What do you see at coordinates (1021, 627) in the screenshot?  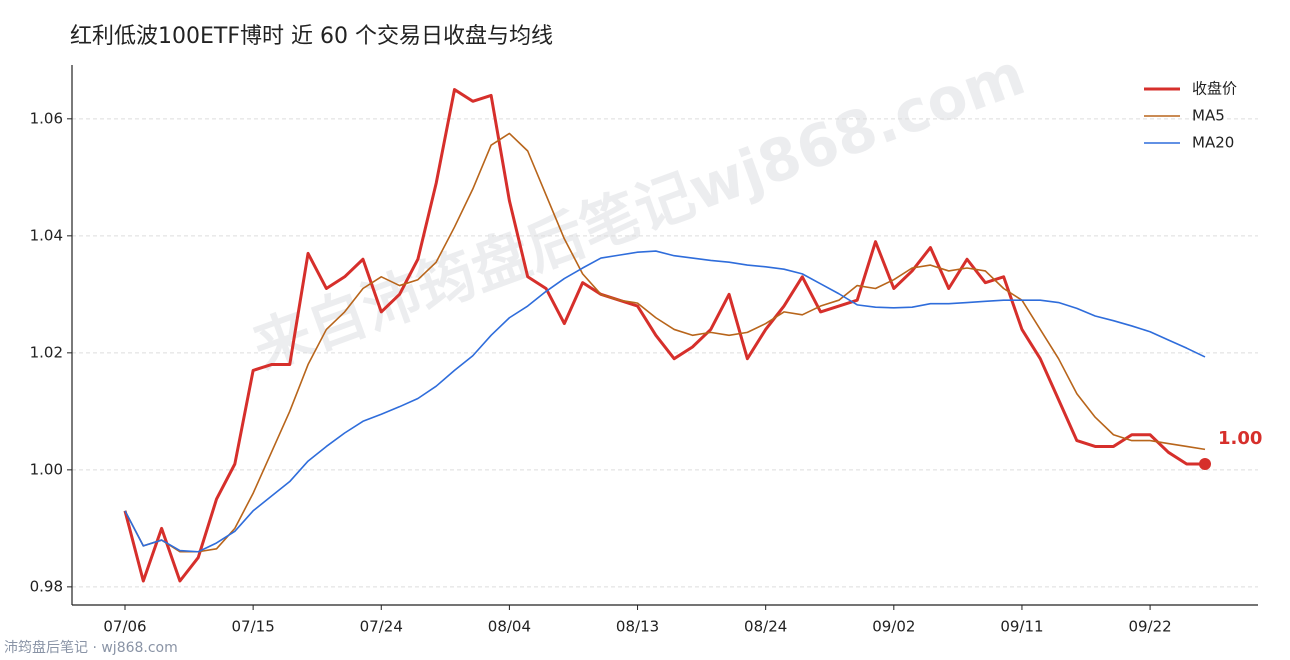 I see `x-tick-label: 09/11` at bounding box center [1021, 627].